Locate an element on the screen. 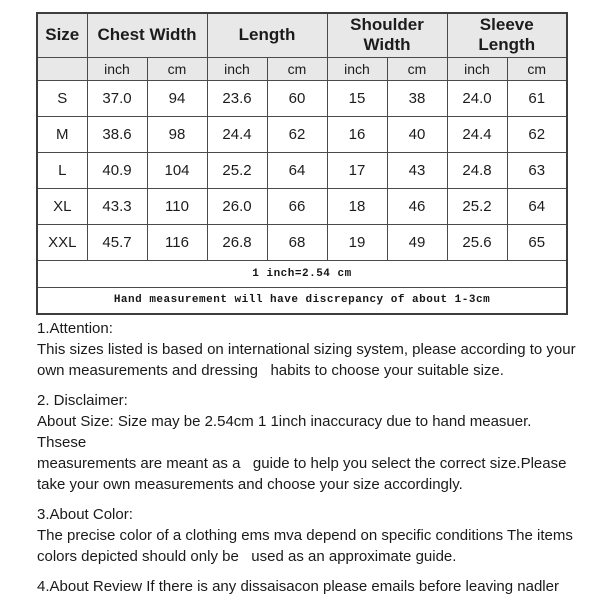  table-subheader-row: inch cm inch cm inch cm inch cm is located at coordinates (302, 68).